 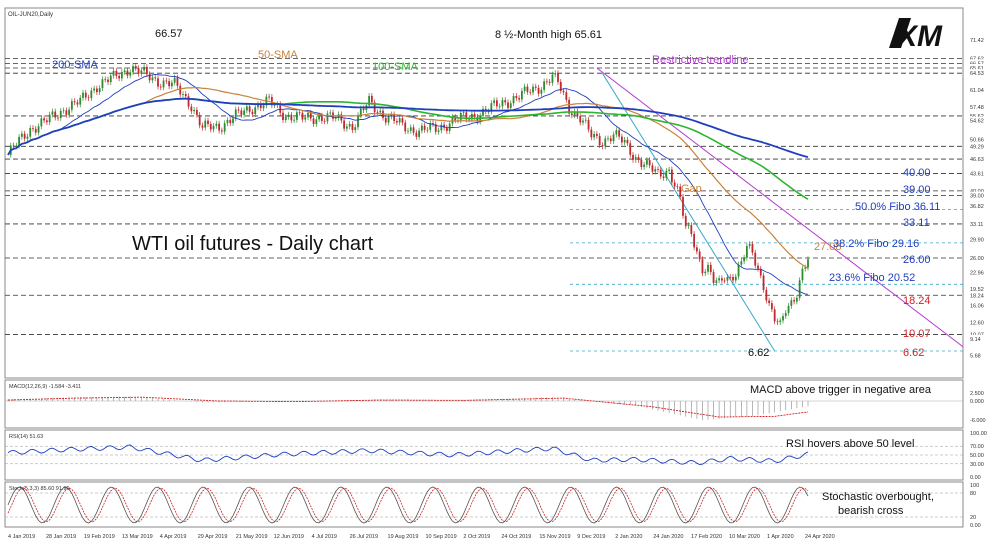 What do you see at coordinates (484, 404) in the screenshot?
I see `macd-panel` at bounding box center [484, 404].